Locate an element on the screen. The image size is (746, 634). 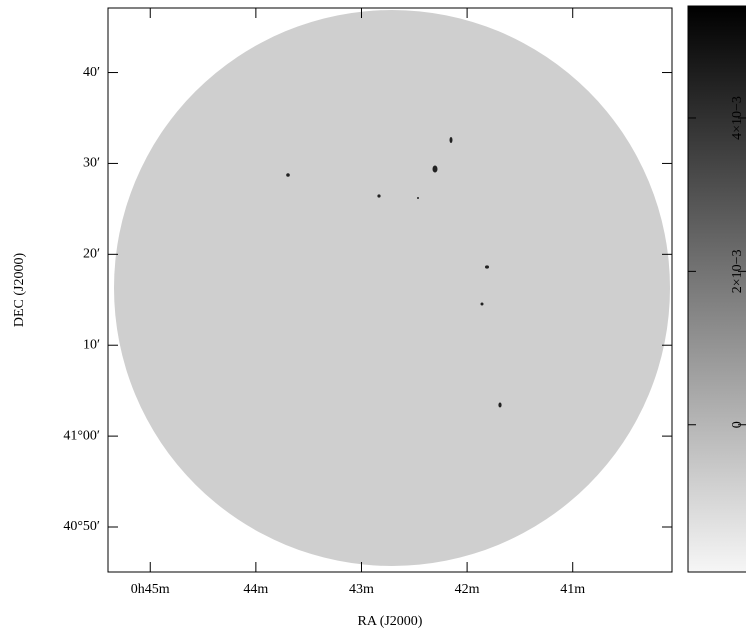
x-axis-label: RA (J2000) is located at coordinates (390, 621).